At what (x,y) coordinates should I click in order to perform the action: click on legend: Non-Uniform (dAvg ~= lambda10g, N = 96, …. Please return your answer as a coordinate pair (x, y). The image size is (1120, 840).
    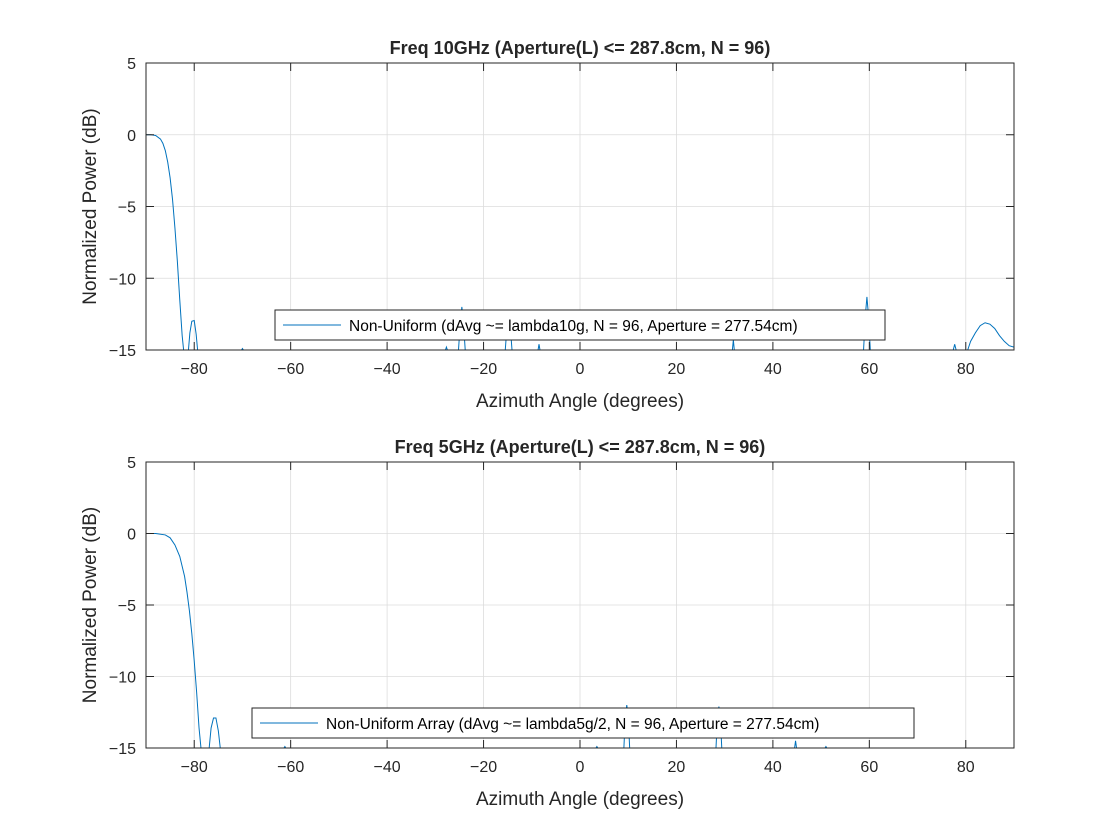
    Looking at the image, I should click on (580, 325).